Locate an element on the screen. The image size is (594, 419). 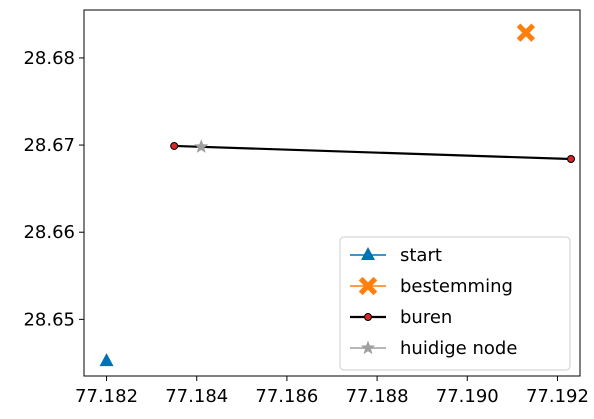
x-tick-label: 77.182 is located at coordinates (106, 396).